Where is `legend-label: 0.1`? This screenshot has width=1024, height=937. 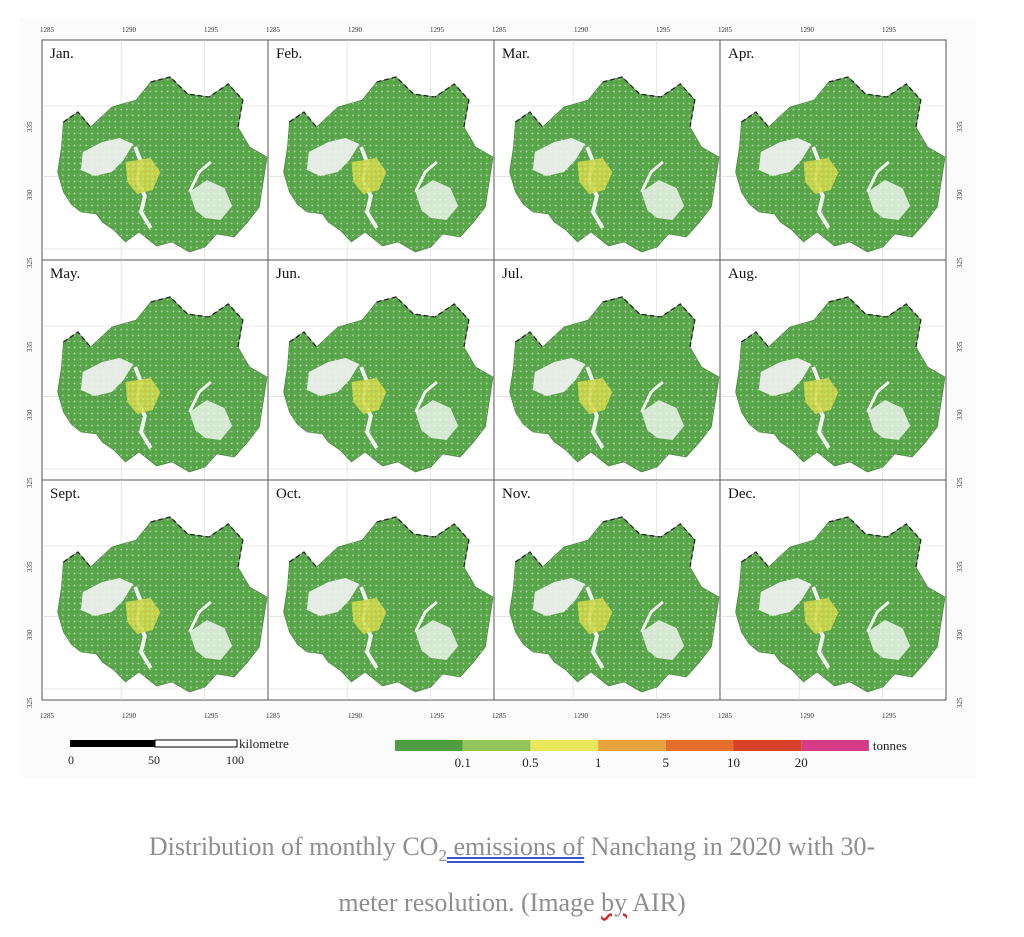 legend-label: 0.1 is located at coordinates (463, 762).